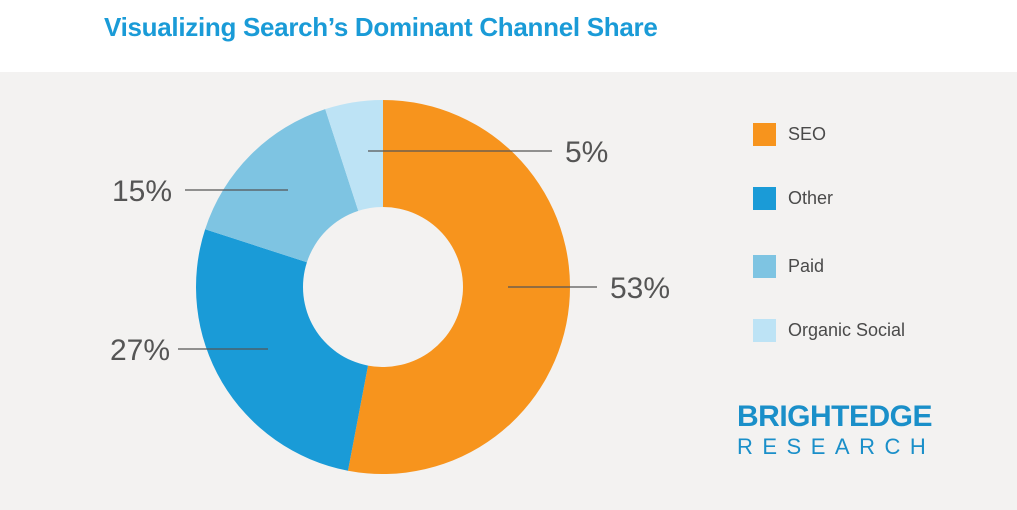 This screenshot has width=1017, height=510. I want to click on legend-label-paid: Paid, so click(806, 265).